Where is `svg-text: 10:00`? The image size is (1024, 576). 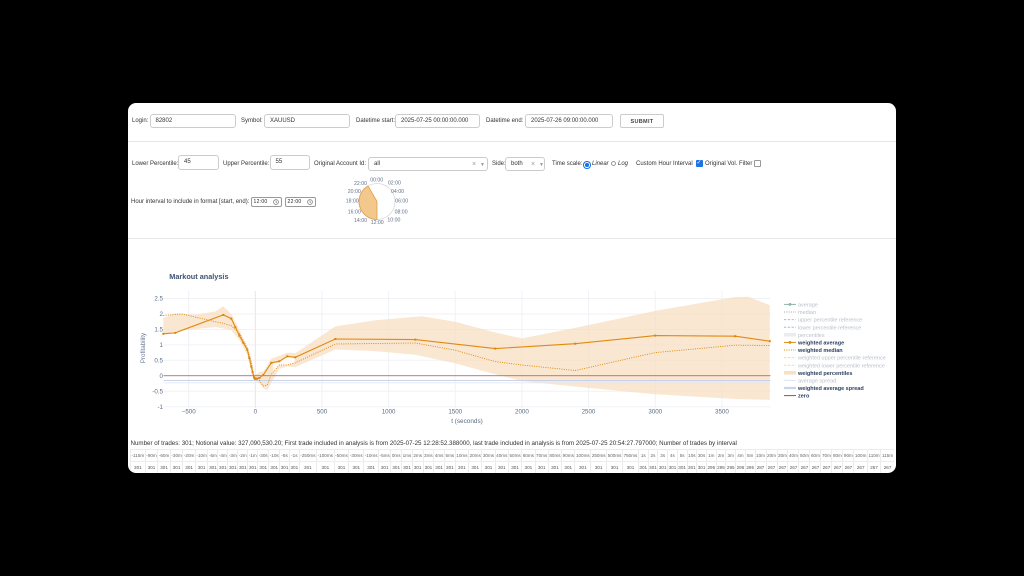
svg-text: 10:00 is located at coordinates (393, 221).